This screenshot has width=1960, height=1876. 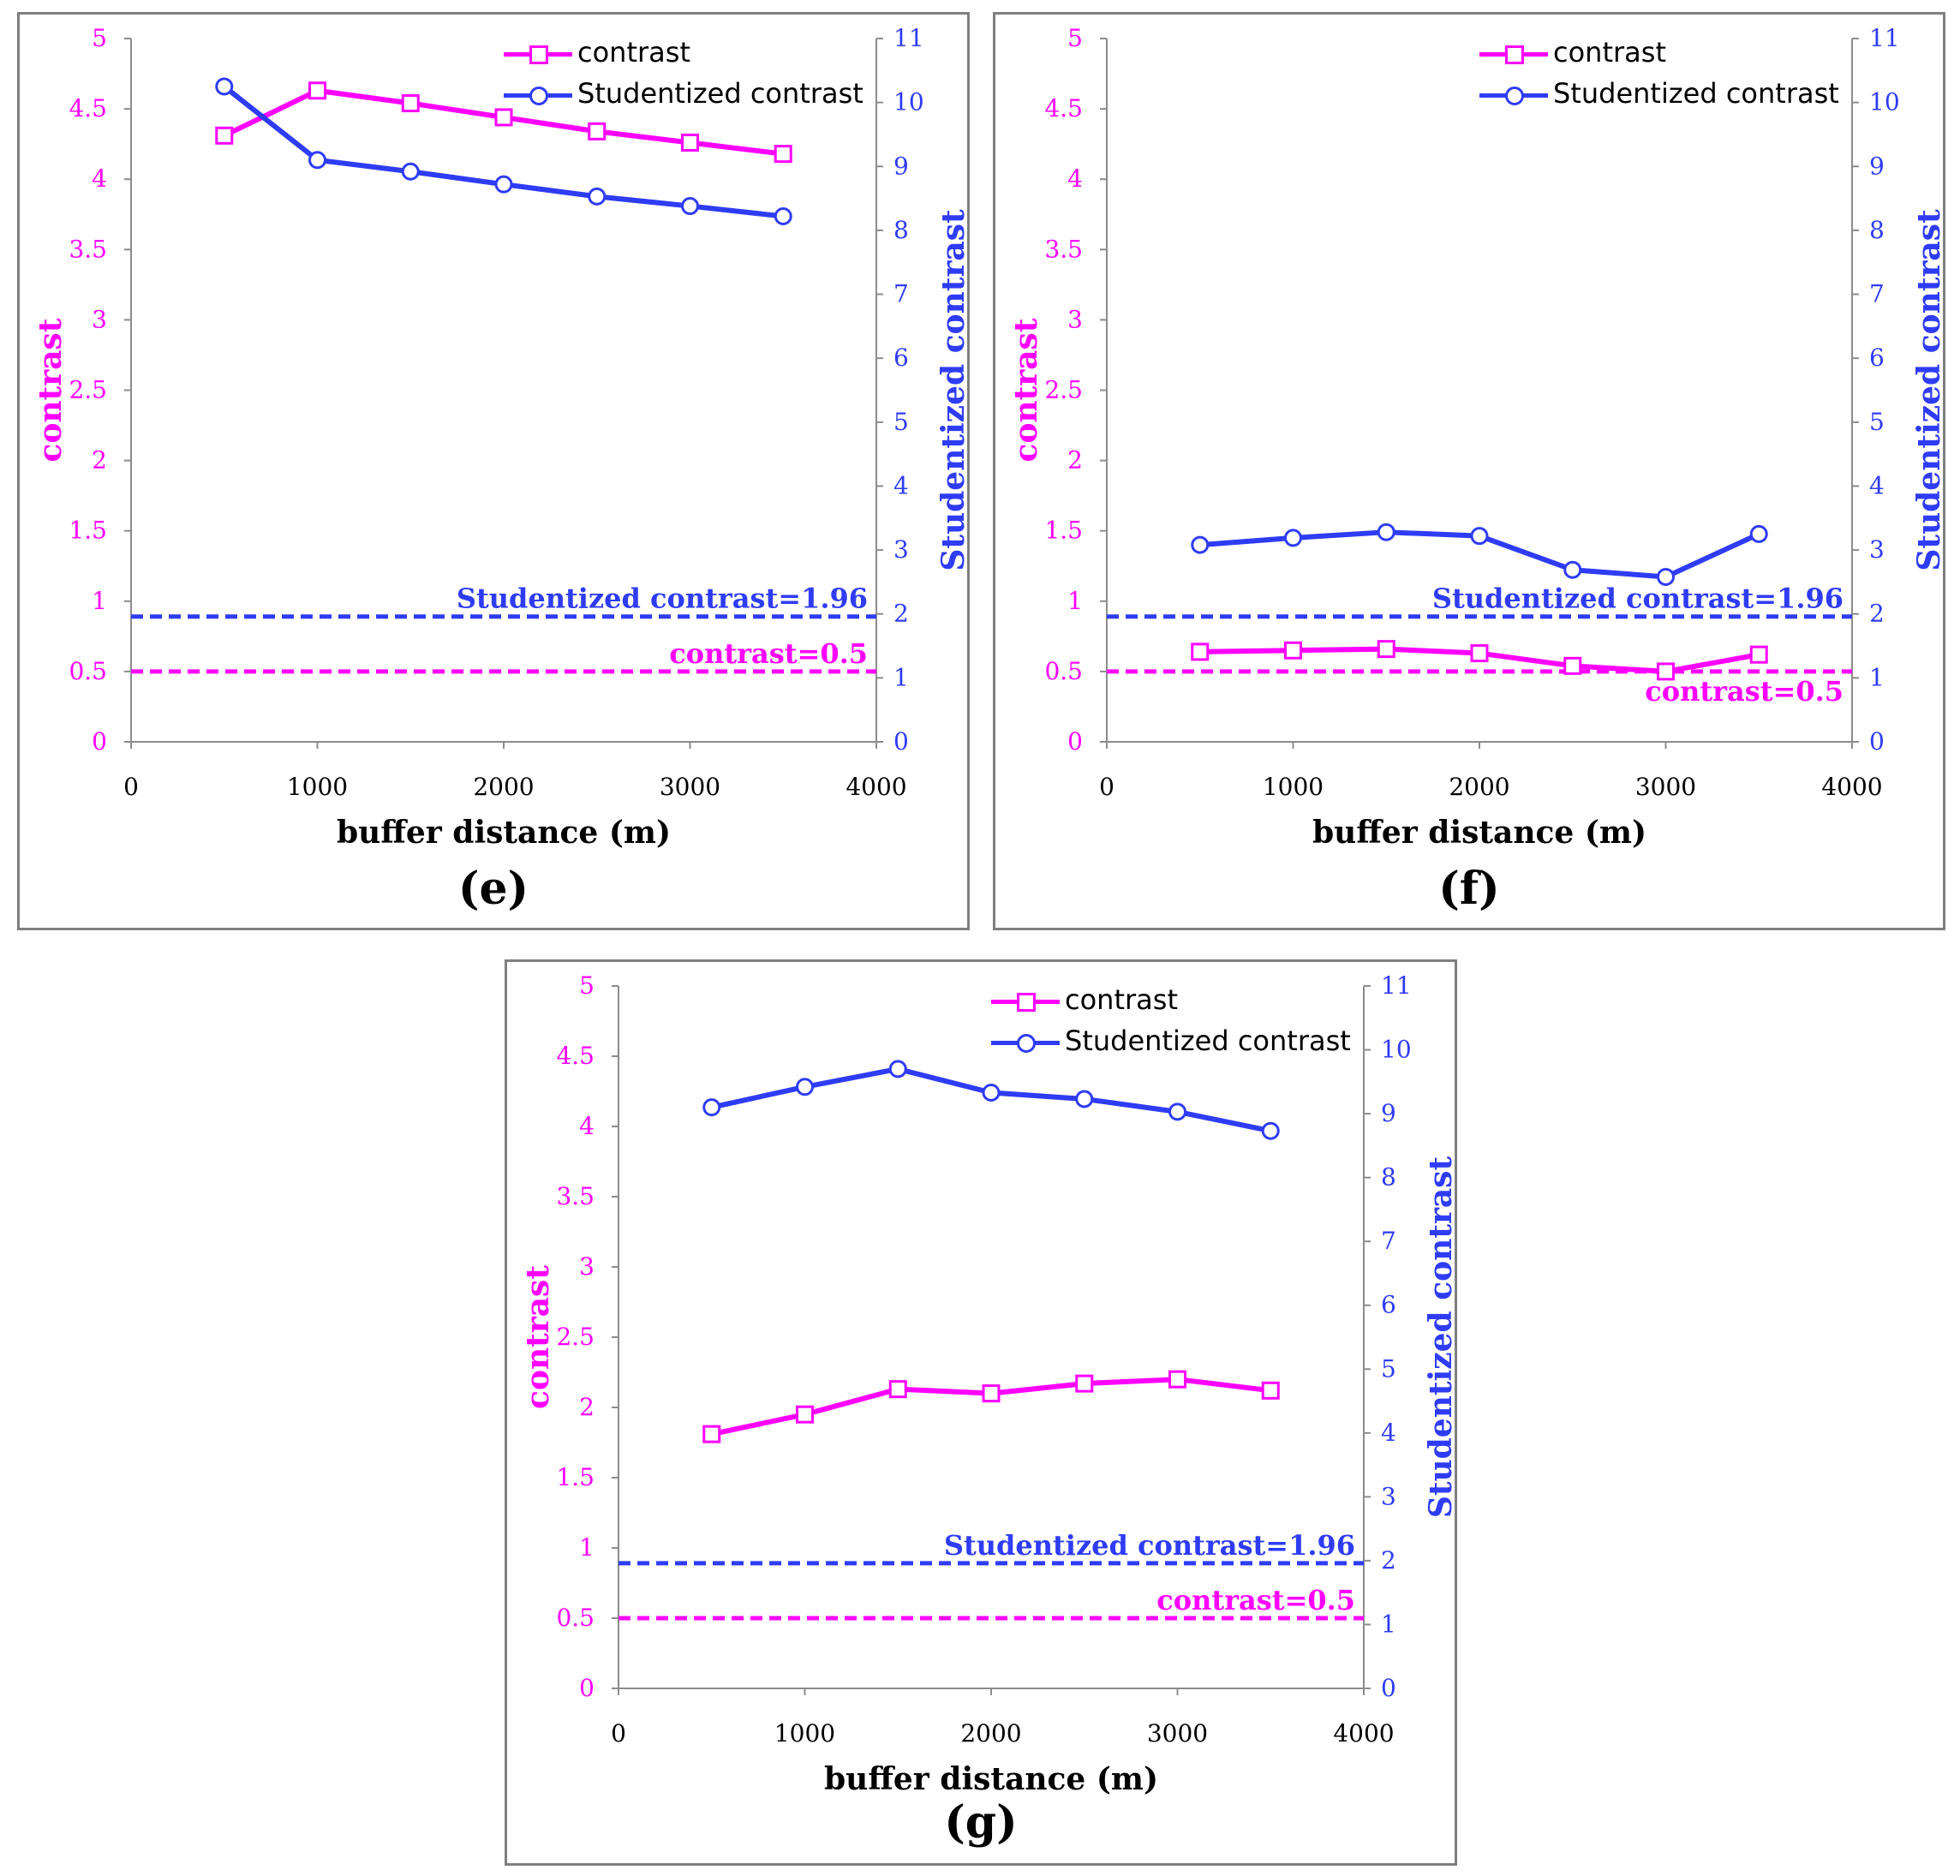 I want to click on panel-caption: (e), so click(x=493, y=889).